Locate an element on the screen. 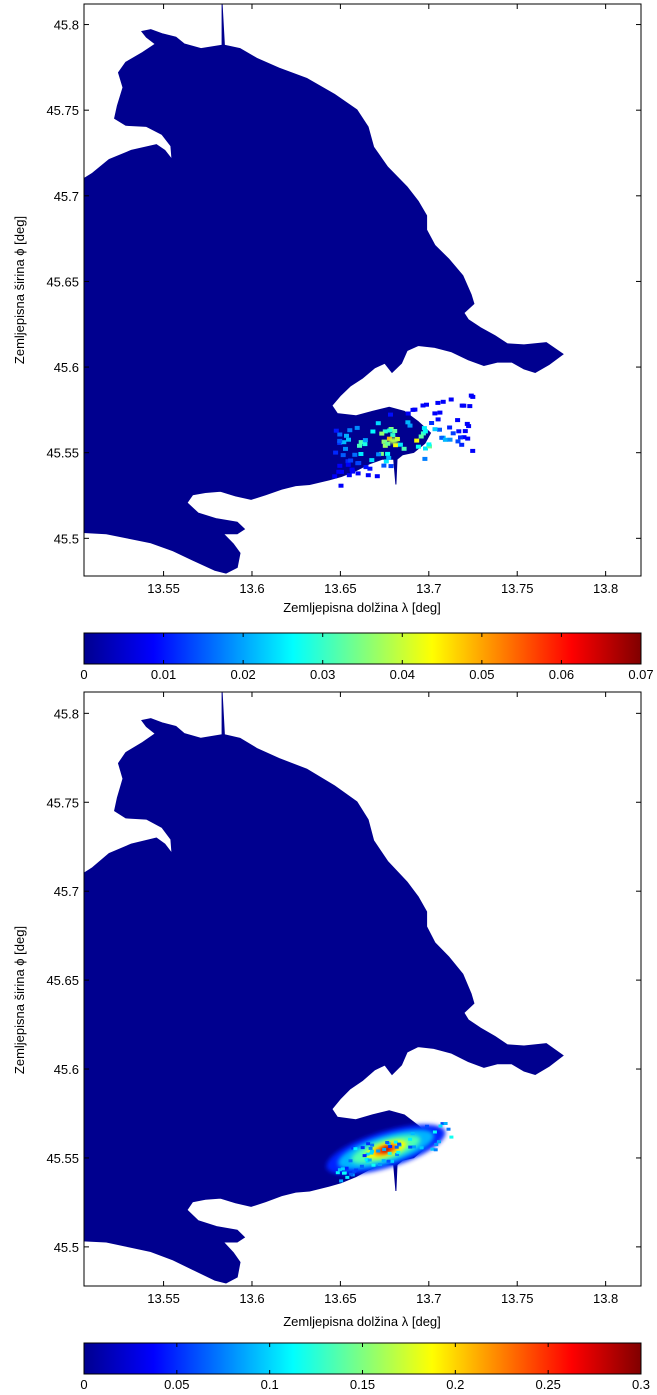  colorbar-tick-label: 0.01 is located at coordinates (163, 674).